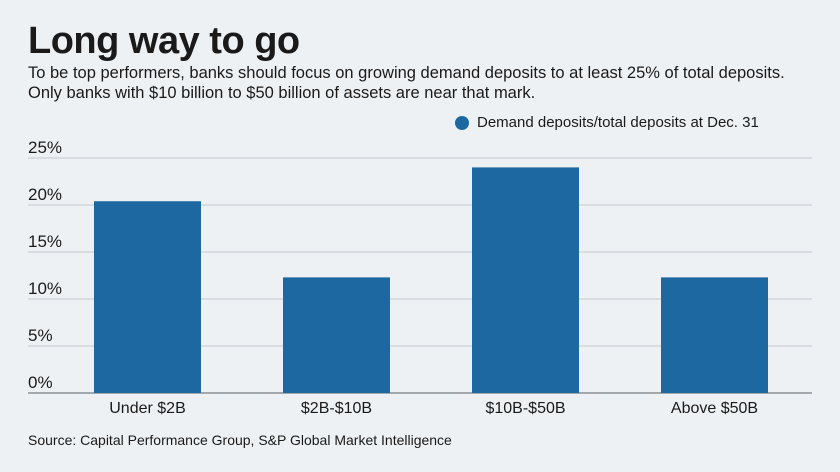 This screenshot has width=840, height=472. What do you see at coordinates (40, 335) in the screenshot?
I see `y-tick-label: 5%` at bounding box center [40, 335].